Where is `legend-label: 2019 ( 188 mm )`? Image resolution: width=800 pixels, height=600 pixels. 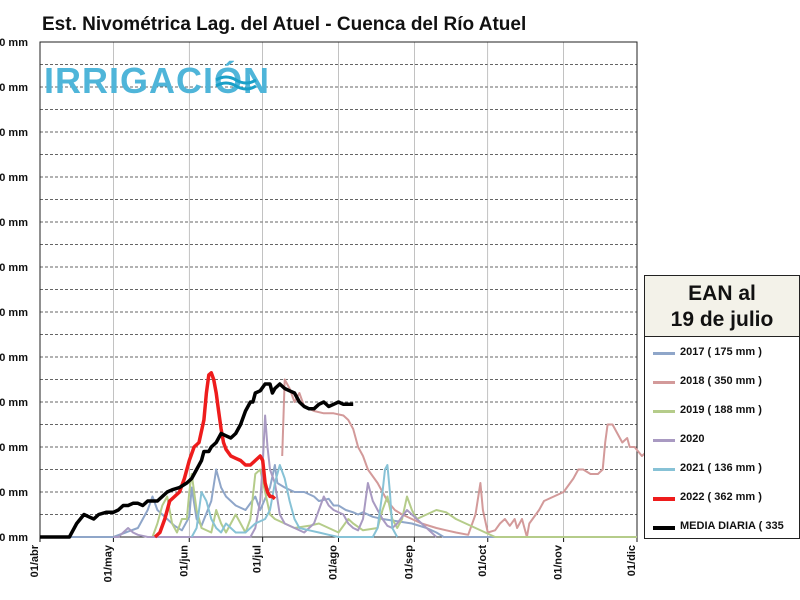 legend-label: 2019 ( 188 mm ) is located at coordinates (721, 410).